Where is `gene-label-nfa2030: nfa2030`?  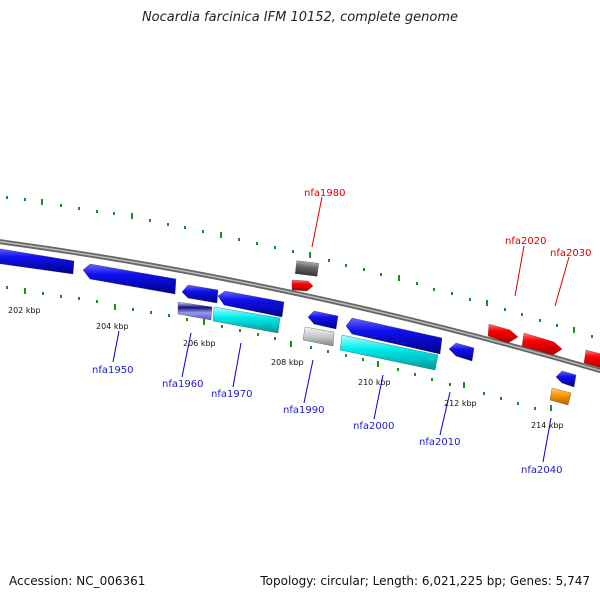
gene-label-nfa2030: nfa2030 is located at coordinates (570, 253).